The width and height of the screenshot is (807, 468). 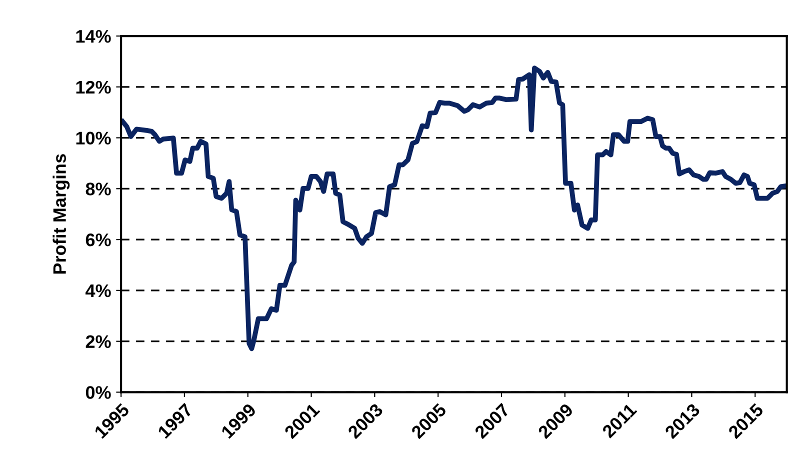 I want to click on y-tick-label: 2%, so click(x=98, y=341).